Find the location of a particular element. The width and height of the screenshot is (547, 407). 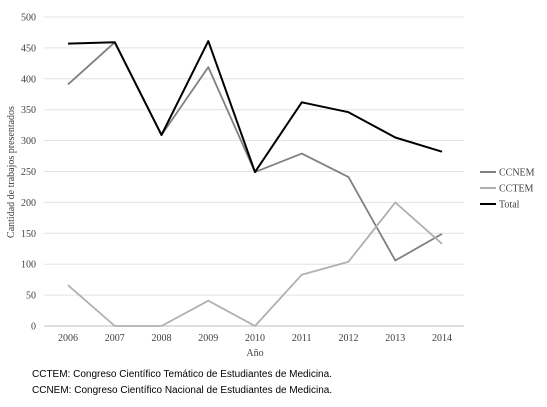

y-tick-label: 0 is located at coordinates (33, 327).